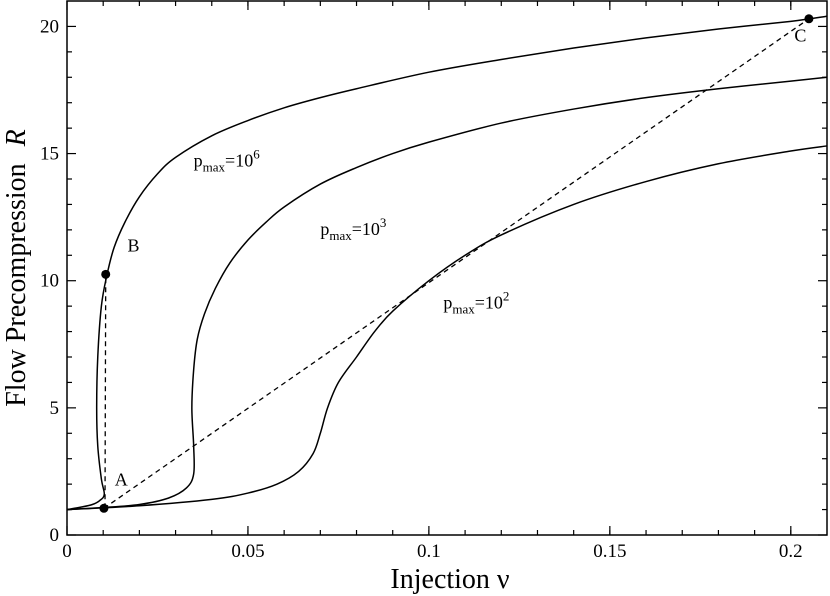 The width and height of the screenshot is (830, 596). Describe the element at coordinates (227, 160) in the screenshot. I see `series-label-0: pmax=106` at that location.